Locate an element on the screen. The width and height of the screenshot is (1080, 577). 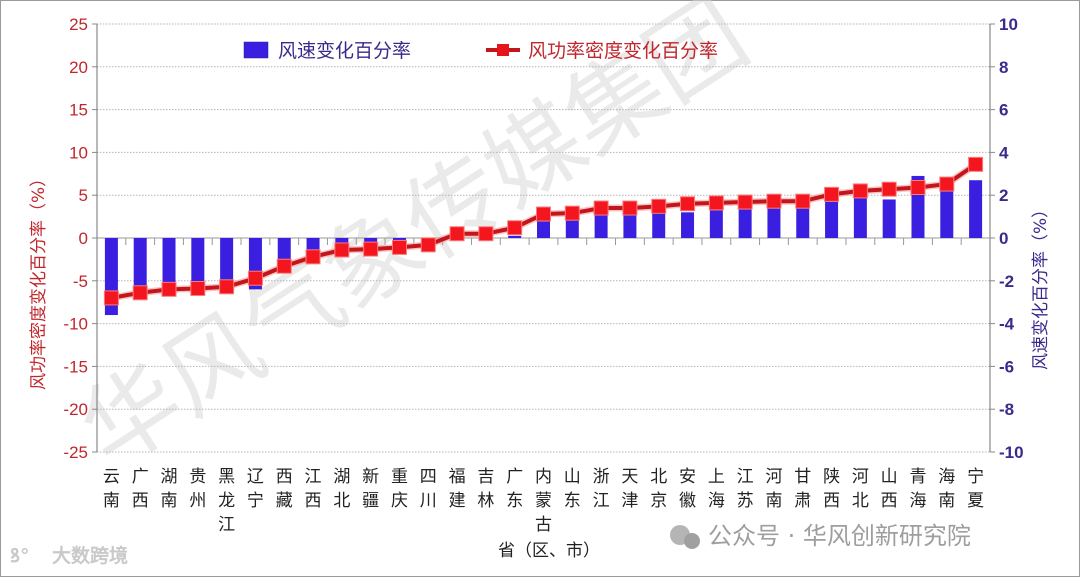
x-tick-label: 天 is located at coordinates (629, 477).